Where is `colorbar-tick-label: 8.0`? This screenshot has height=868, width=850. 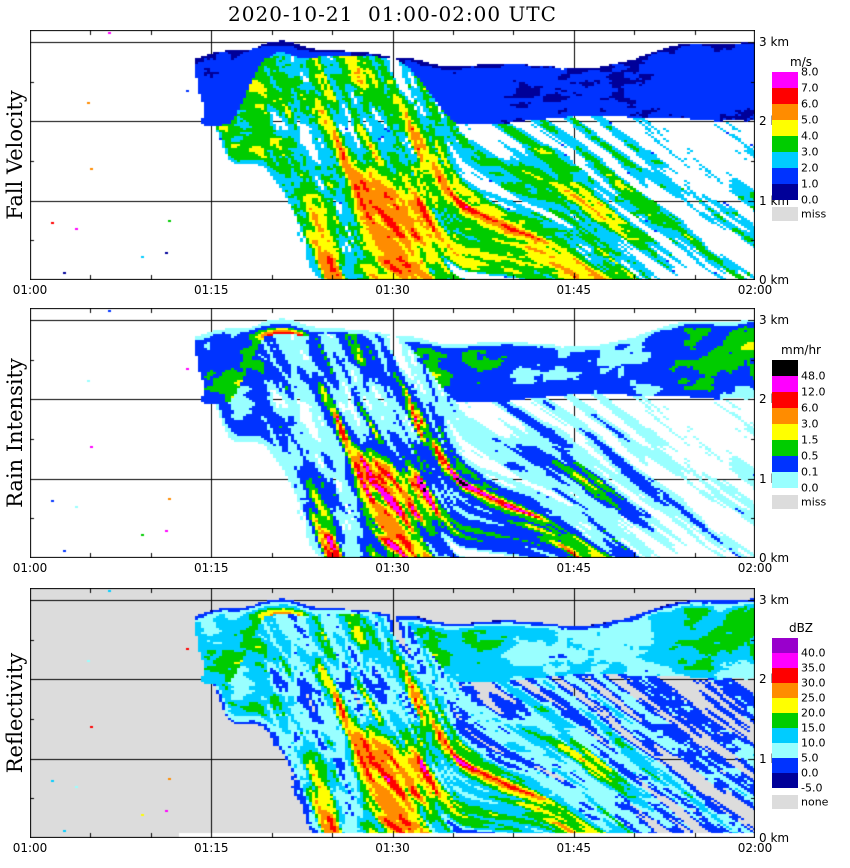
colorbar-tick-label: 8.0 is located at coordinates (810, 72).